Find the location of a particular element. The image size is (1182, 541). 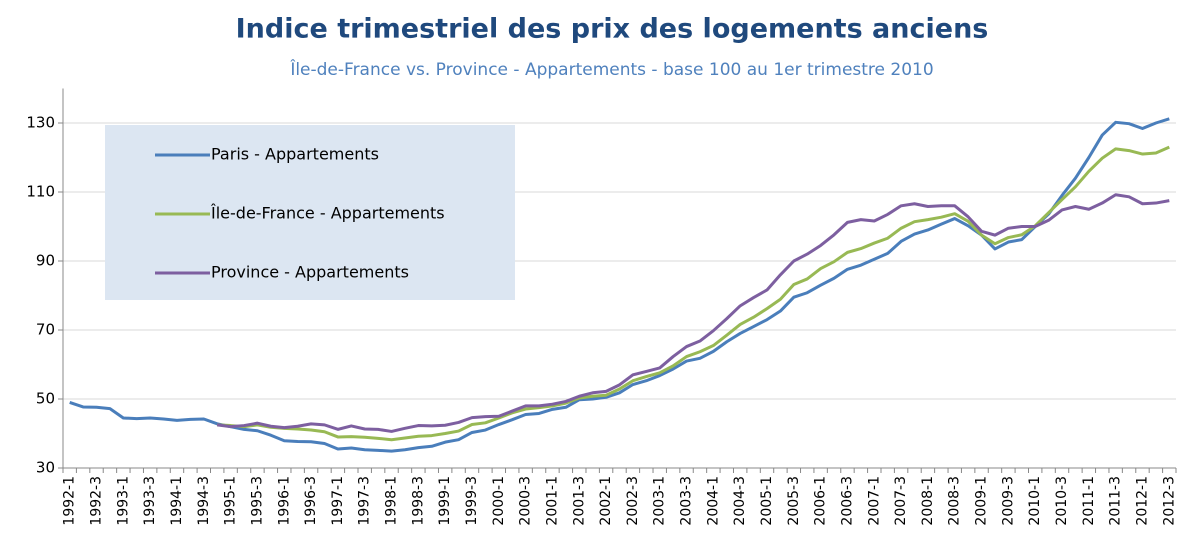

x-tick-label: 1993-3 is located at coordinates (150, 501).